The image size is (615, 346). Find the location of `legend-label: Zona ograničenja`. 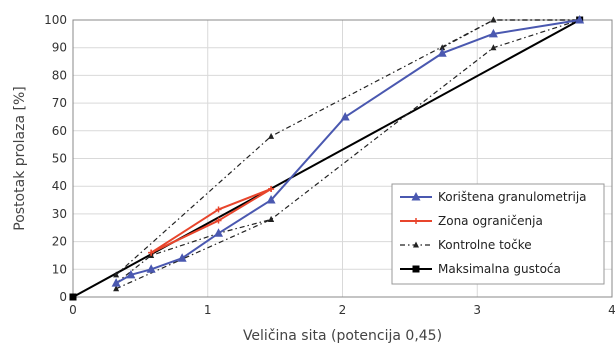

legend-label: Zona ograničenja is located at coordinates (490, 221).